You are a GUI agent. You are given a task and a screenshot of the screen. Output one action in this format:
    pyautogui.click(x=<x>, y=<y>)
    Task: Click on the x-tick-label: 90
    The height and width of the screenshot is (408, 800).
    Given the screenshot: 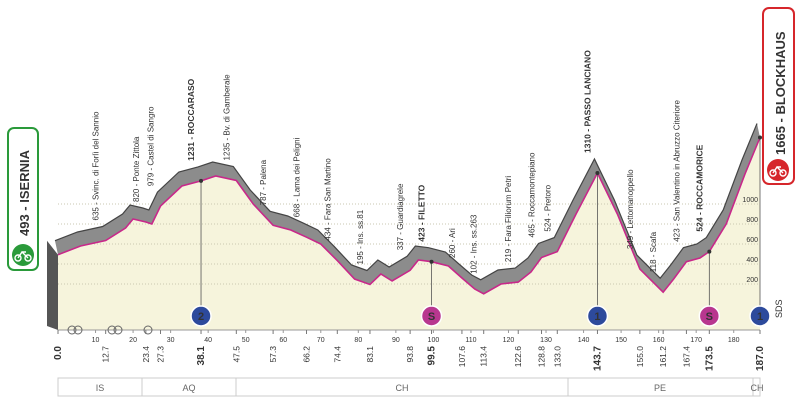 What is the action you would take?
    pyautogui.click(x=396, y=340)
    